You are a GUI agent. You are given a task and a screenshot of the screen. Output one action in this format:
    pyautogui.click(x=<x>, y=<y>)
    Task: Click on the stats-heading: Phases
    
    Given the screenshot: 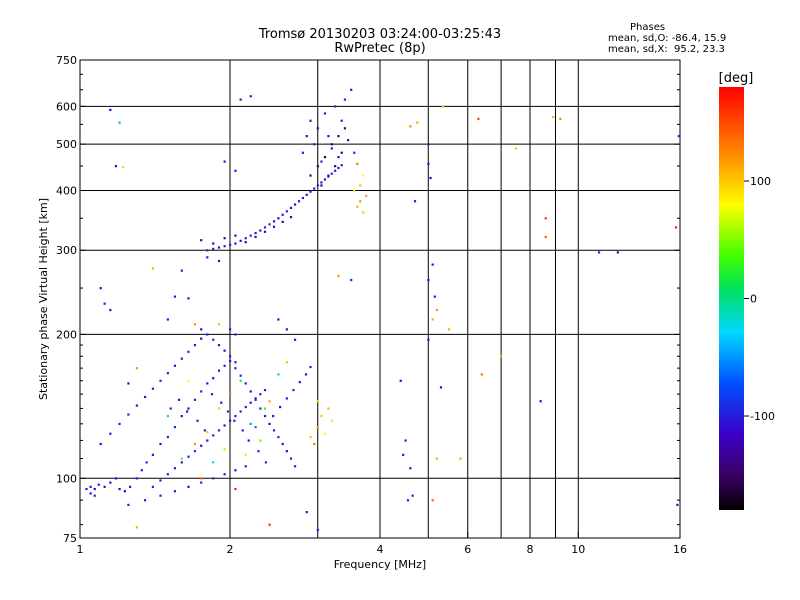 What is the action you would take?
    pyautogui.click(x=648, y=27)
    